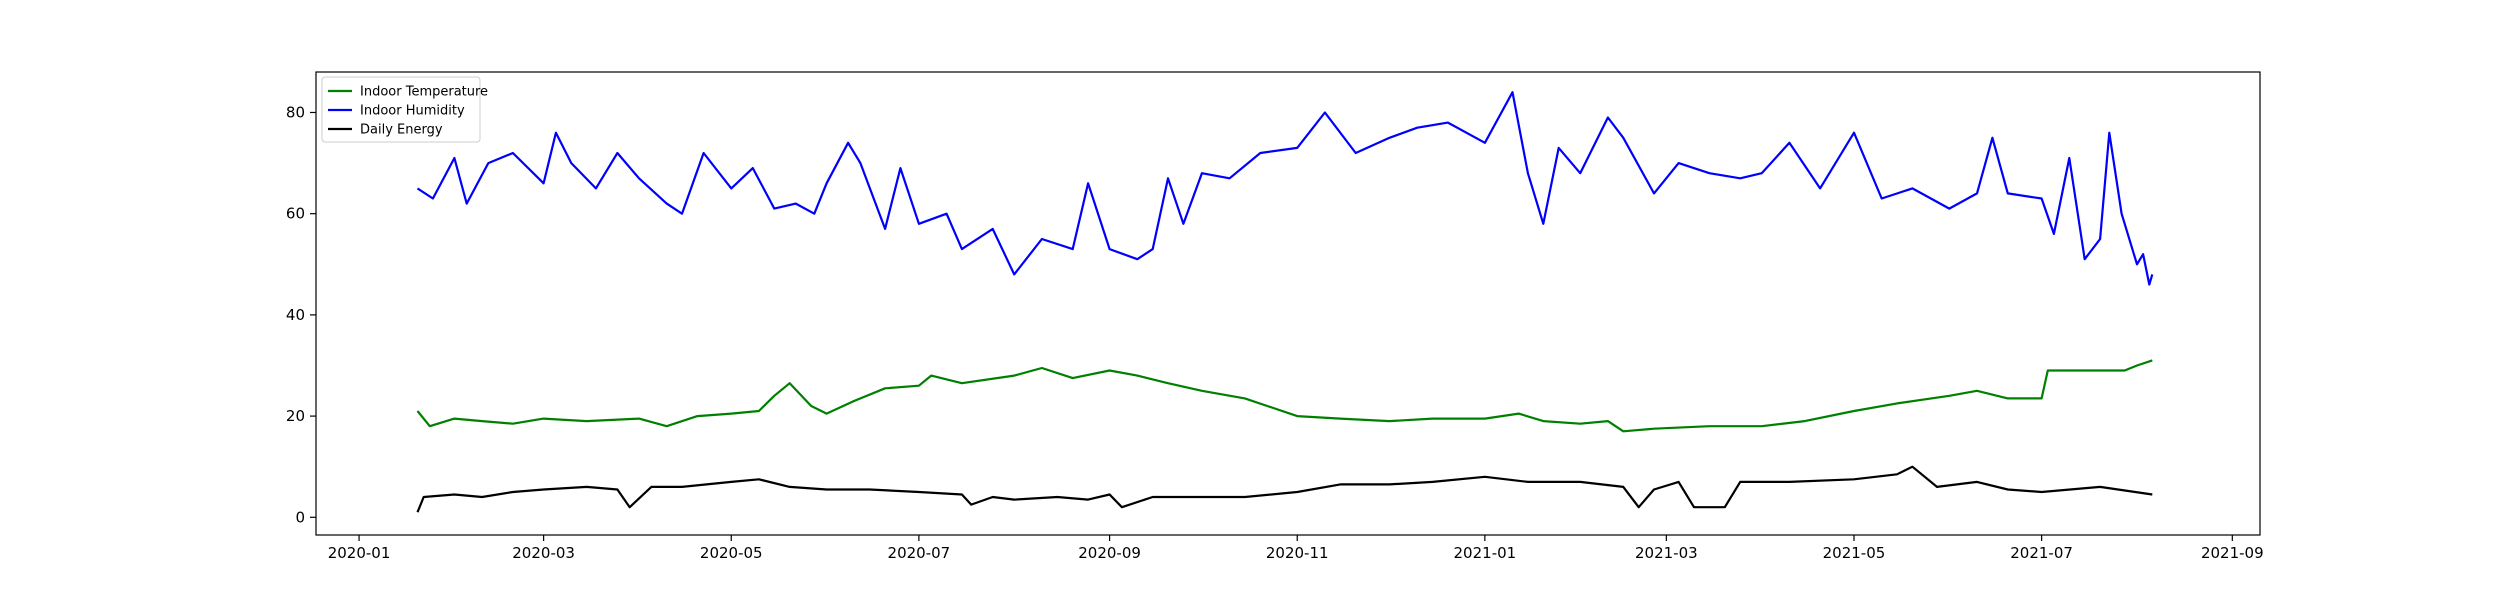 This screenshot has width=2500, height=604. What do you see at coordinates (359, 553) in the screenshot?
I see `x-tick-label: 2020-01` at bounding box center [359, 553].